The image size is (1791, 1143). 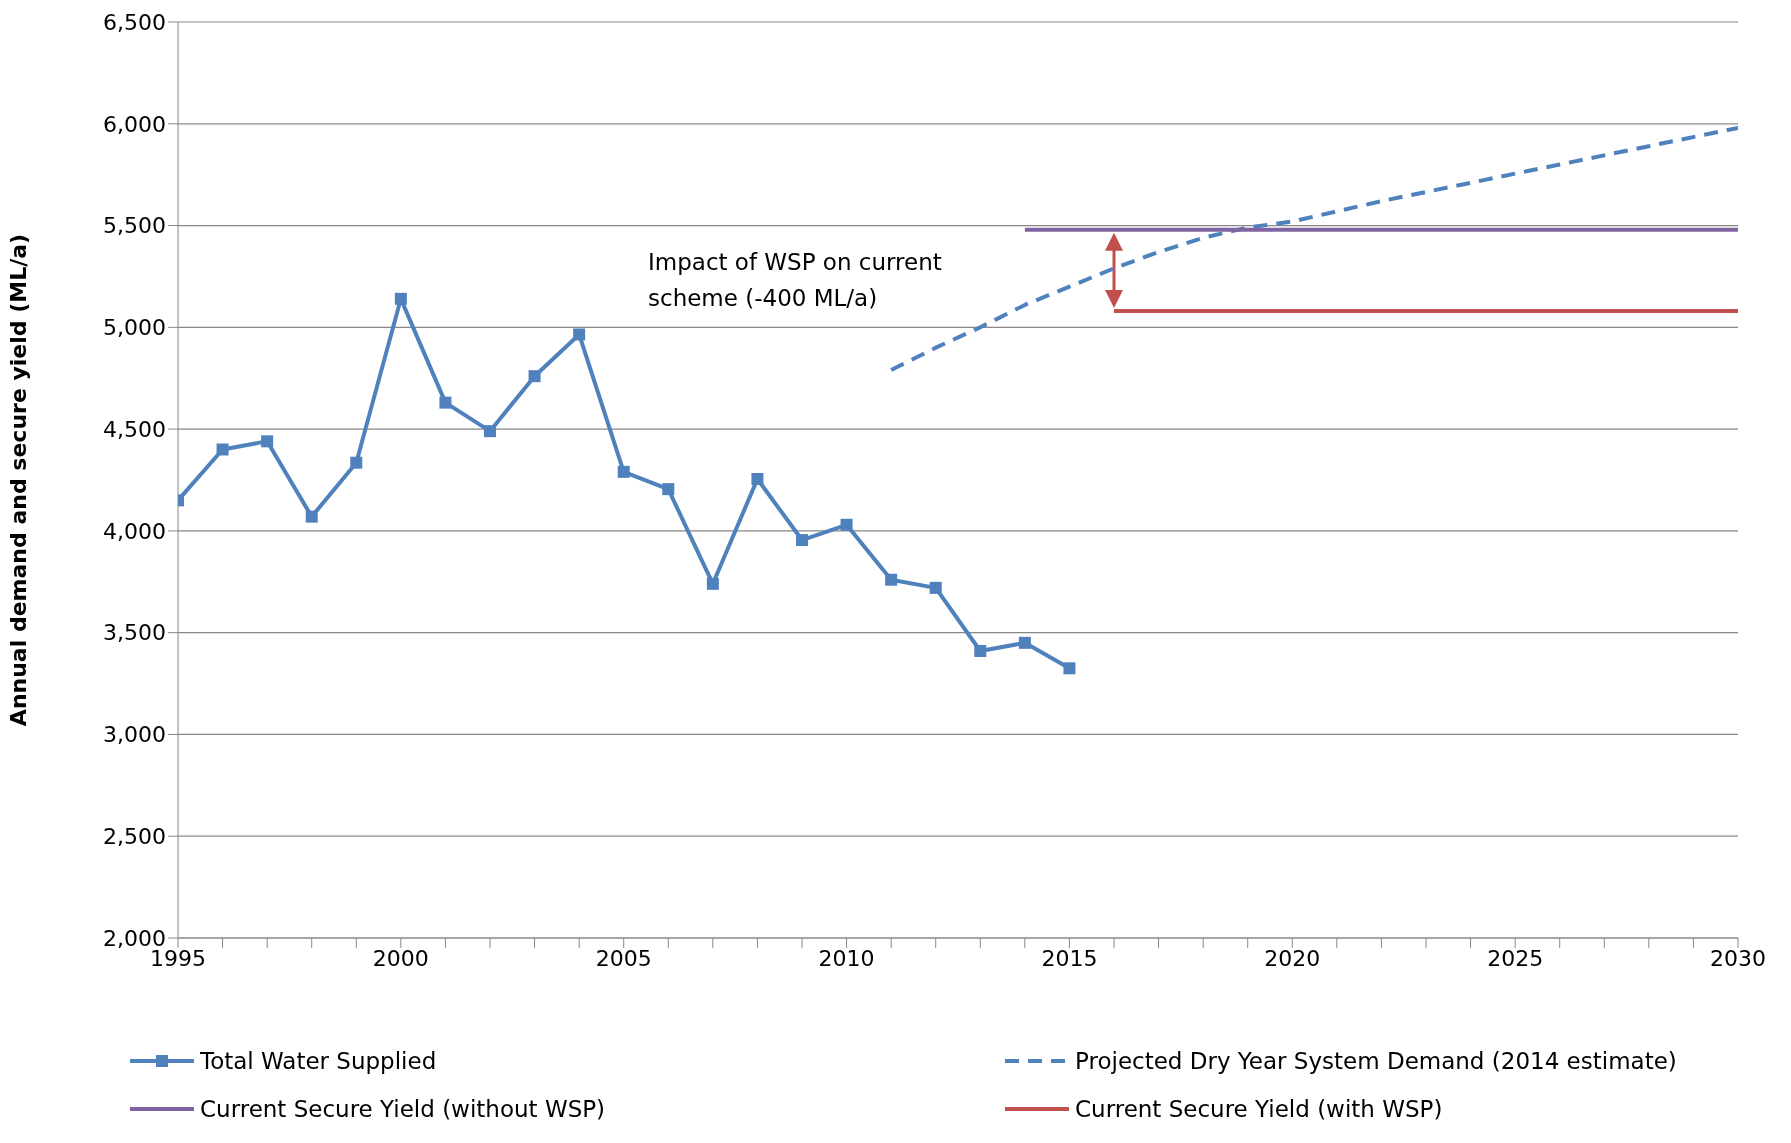 What do you see at coordinates (1515, 958) in the screenshot?
I see `x-tick-label: 2025` at bounding box center [1515, 958].